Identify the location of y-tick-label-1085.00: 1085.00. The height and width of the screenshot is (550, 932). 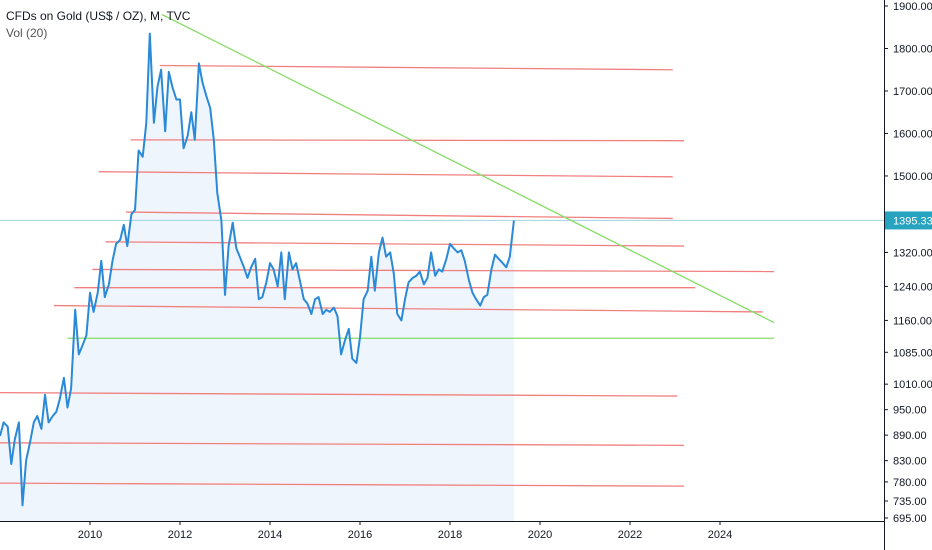
(912, 353).